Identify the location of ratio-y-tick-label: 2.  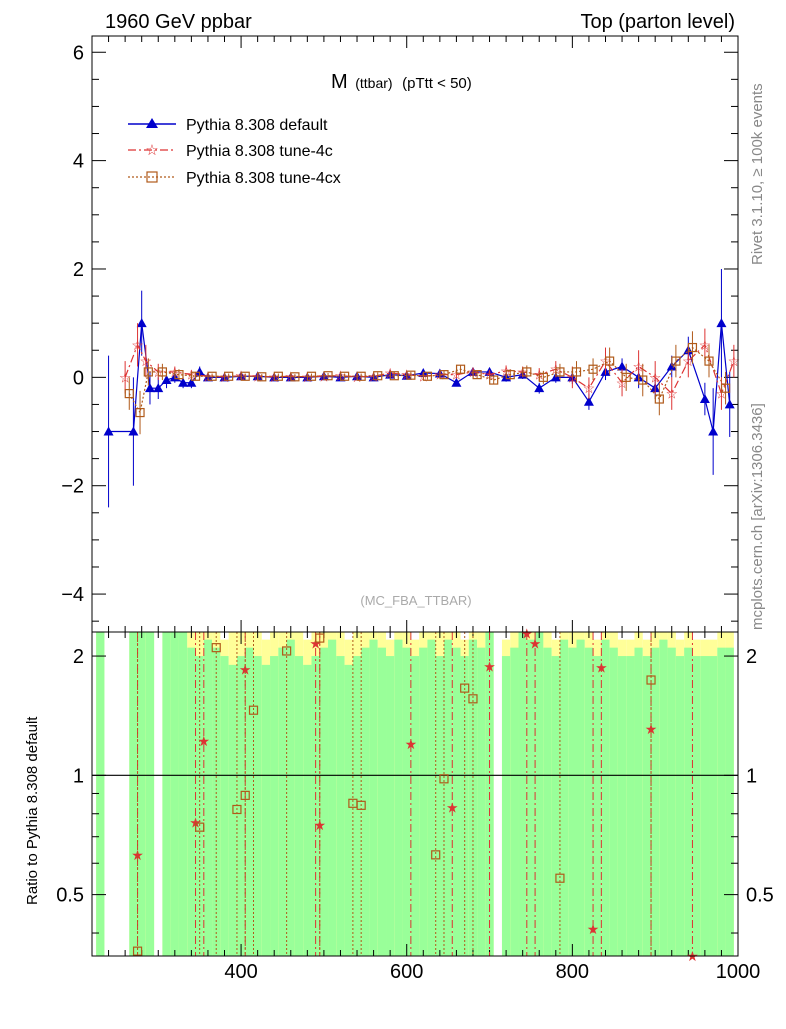
(78, 657).